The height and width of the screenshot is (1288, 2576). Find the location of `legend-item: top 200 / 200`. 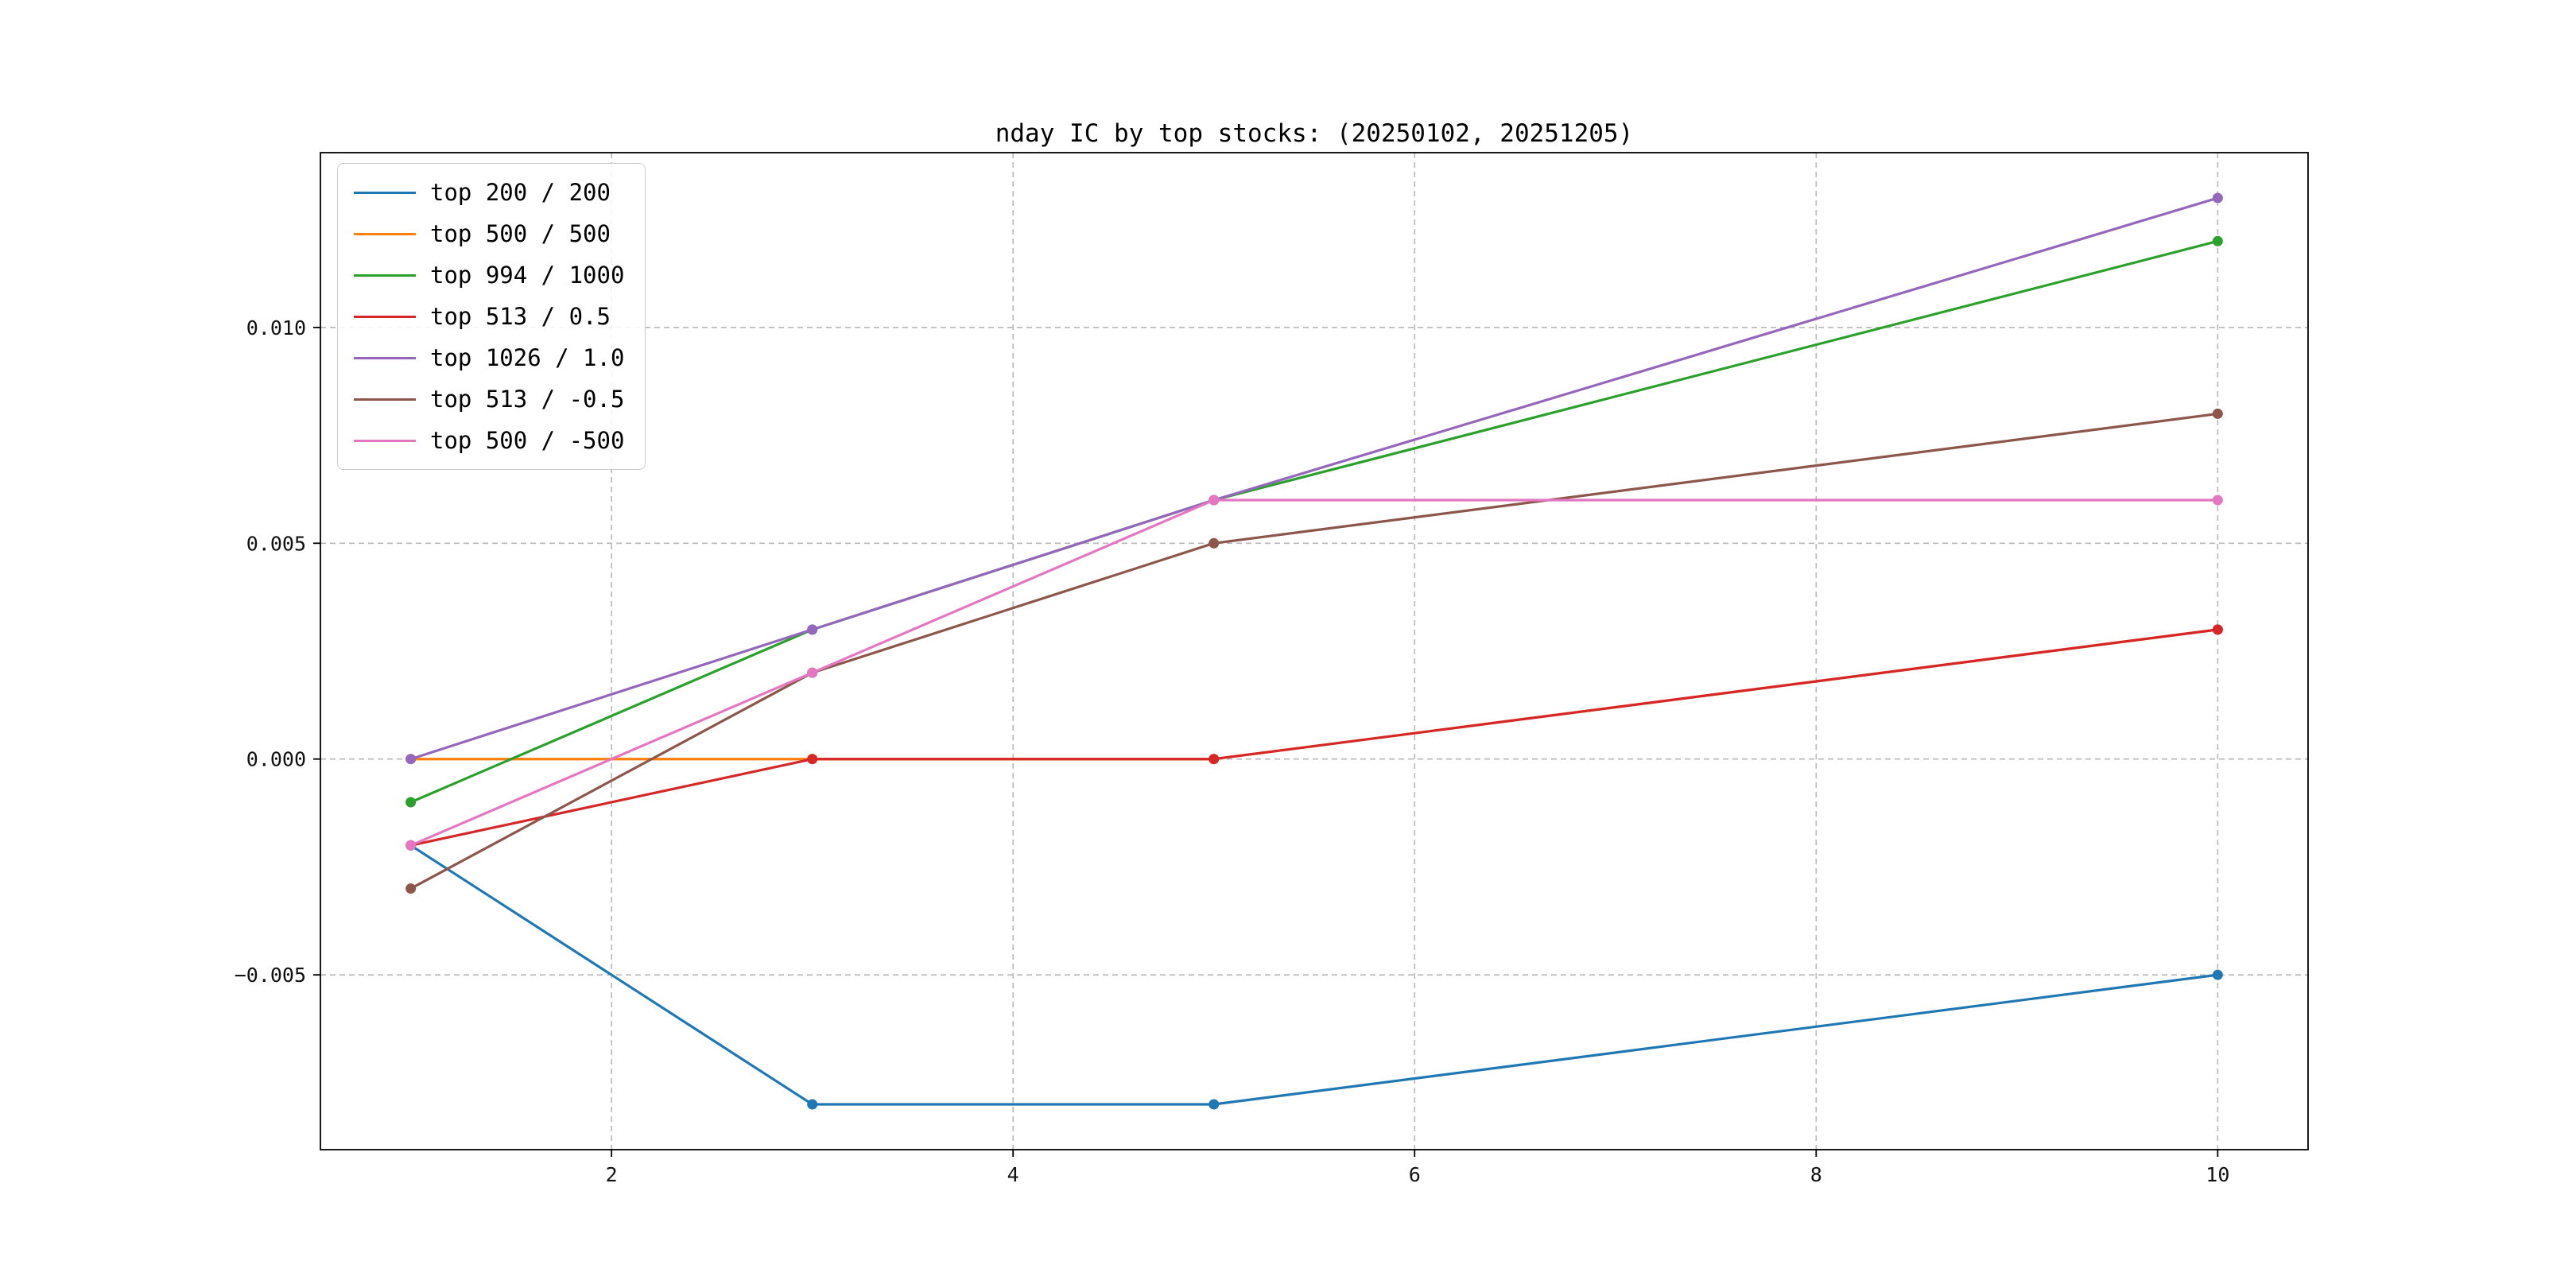

legend-item: top 200 / 200 is located at coordinates (489, 192).